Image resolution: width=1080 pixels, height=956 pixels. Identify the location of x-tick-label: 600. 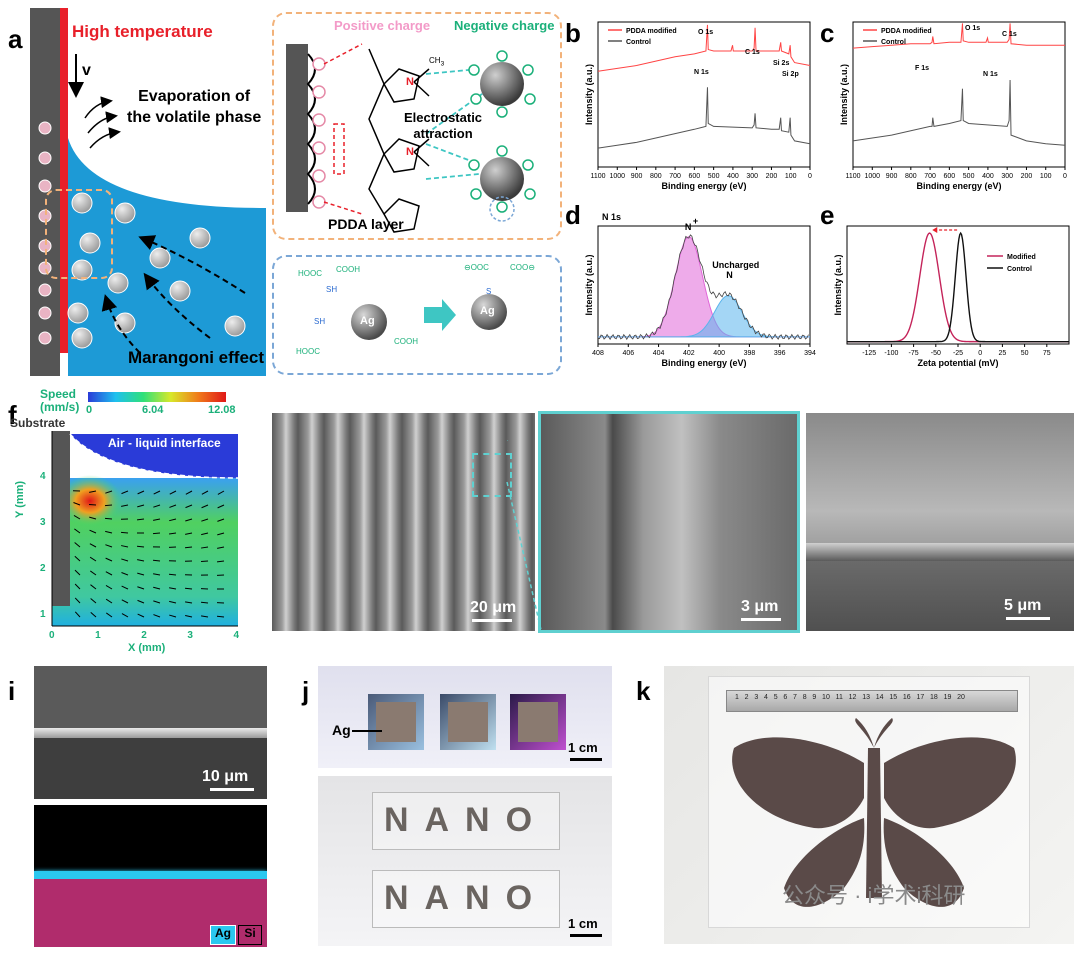
(950, 176).